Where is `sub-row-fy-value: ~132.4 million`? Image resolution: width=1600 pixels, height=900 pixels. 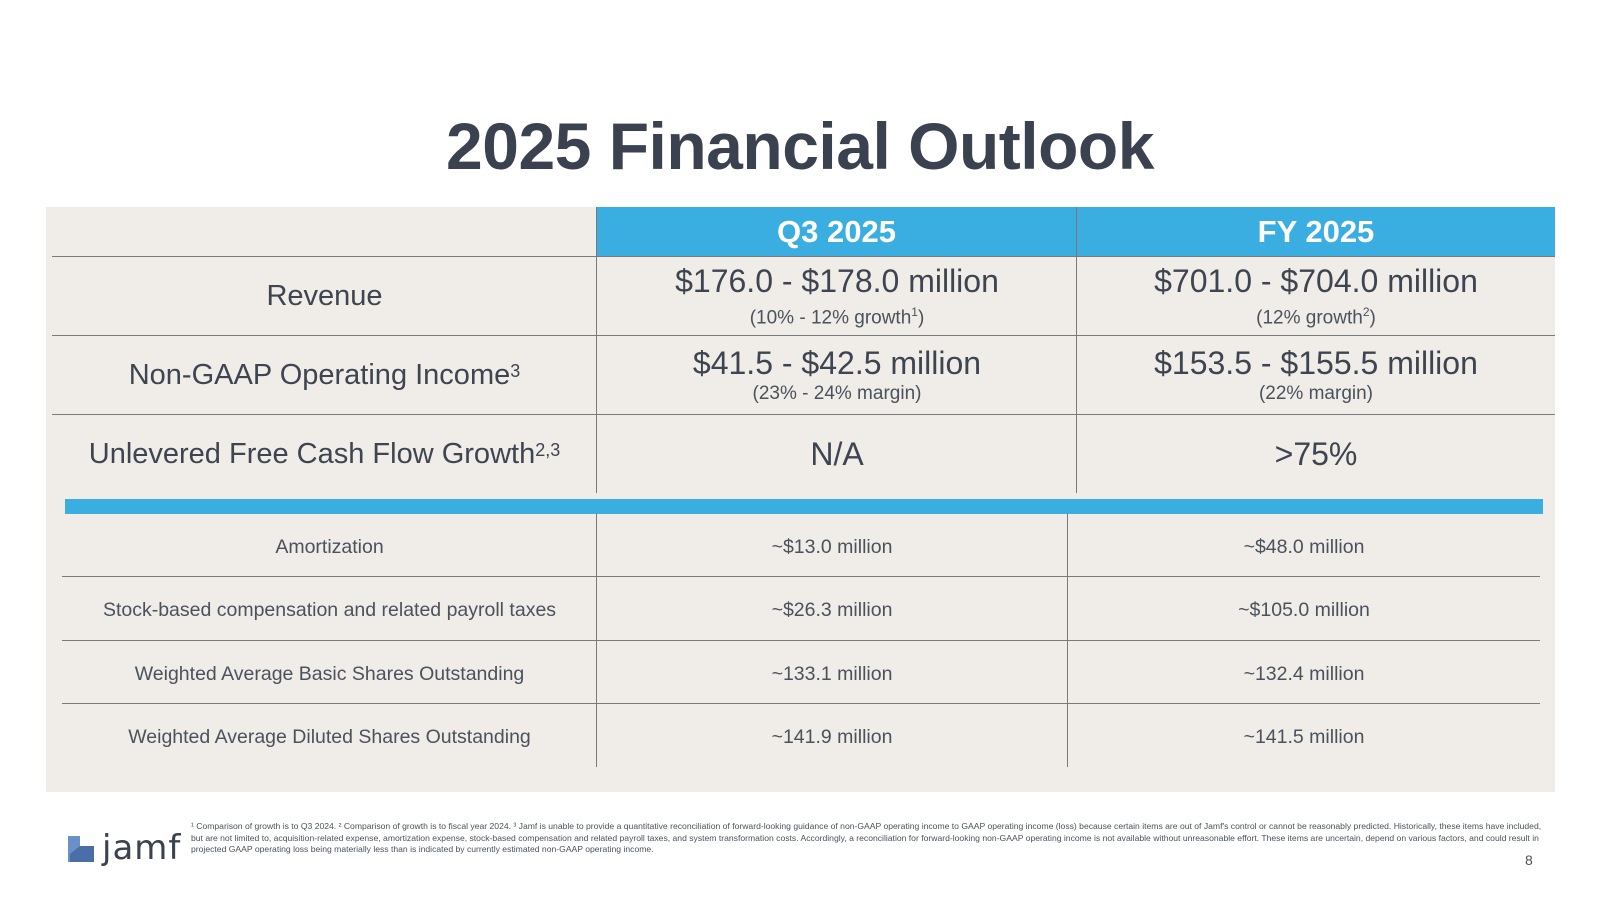
sub-row-fy-value: ~132.4 million is located at coordinates (1304, 674).